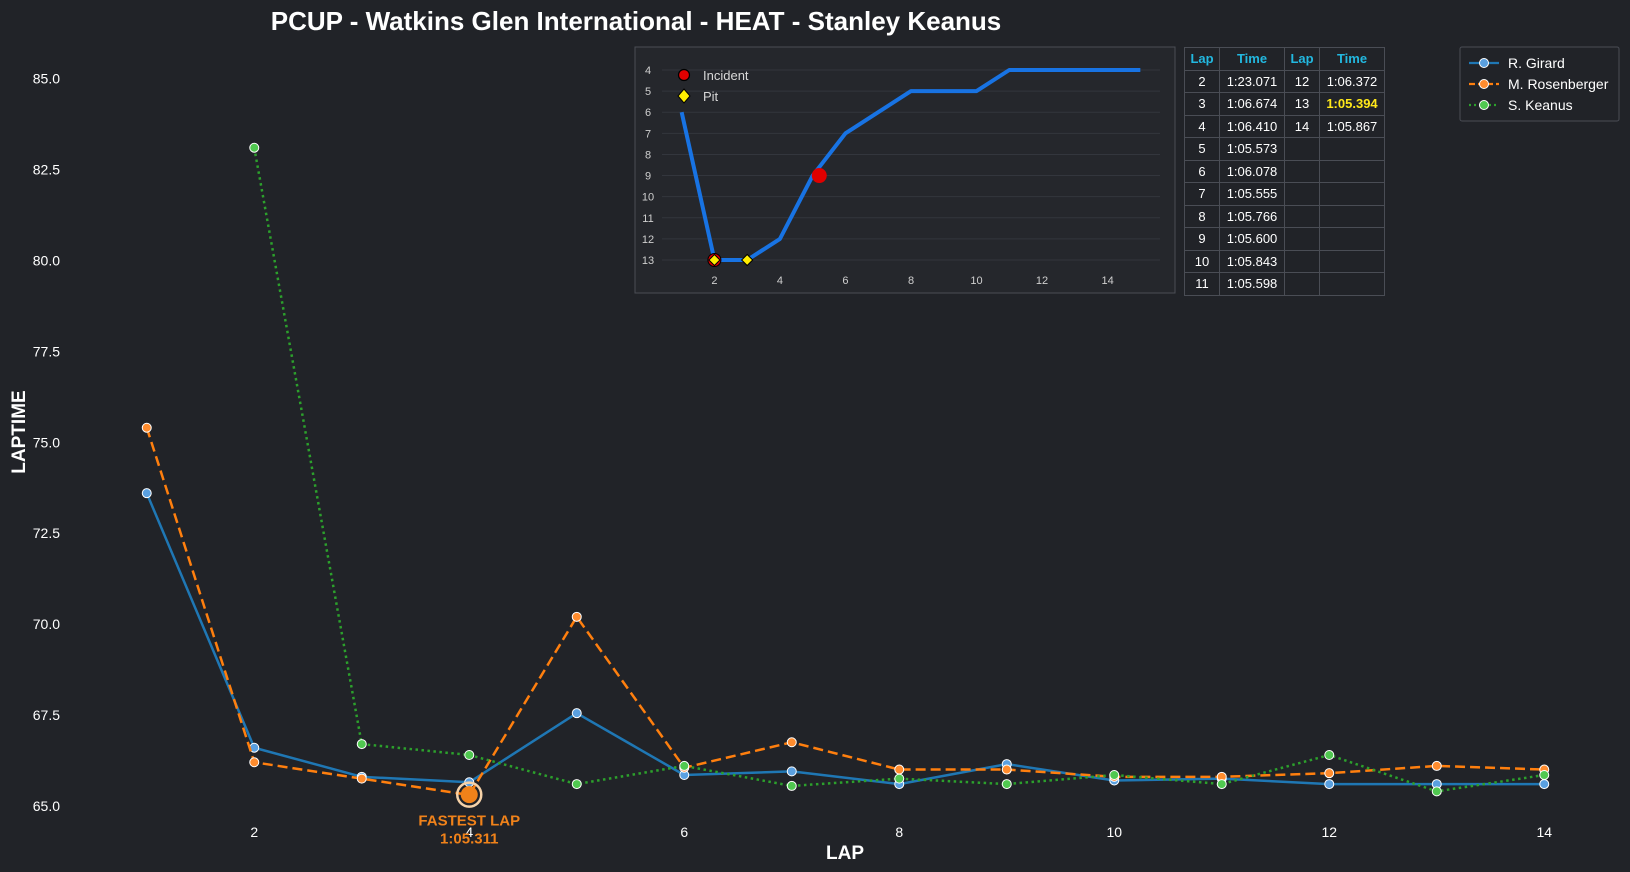 The height and width of the screenshot is (872, 1630). I want to click on y-tick-label: 75.0, so click(46, 442).